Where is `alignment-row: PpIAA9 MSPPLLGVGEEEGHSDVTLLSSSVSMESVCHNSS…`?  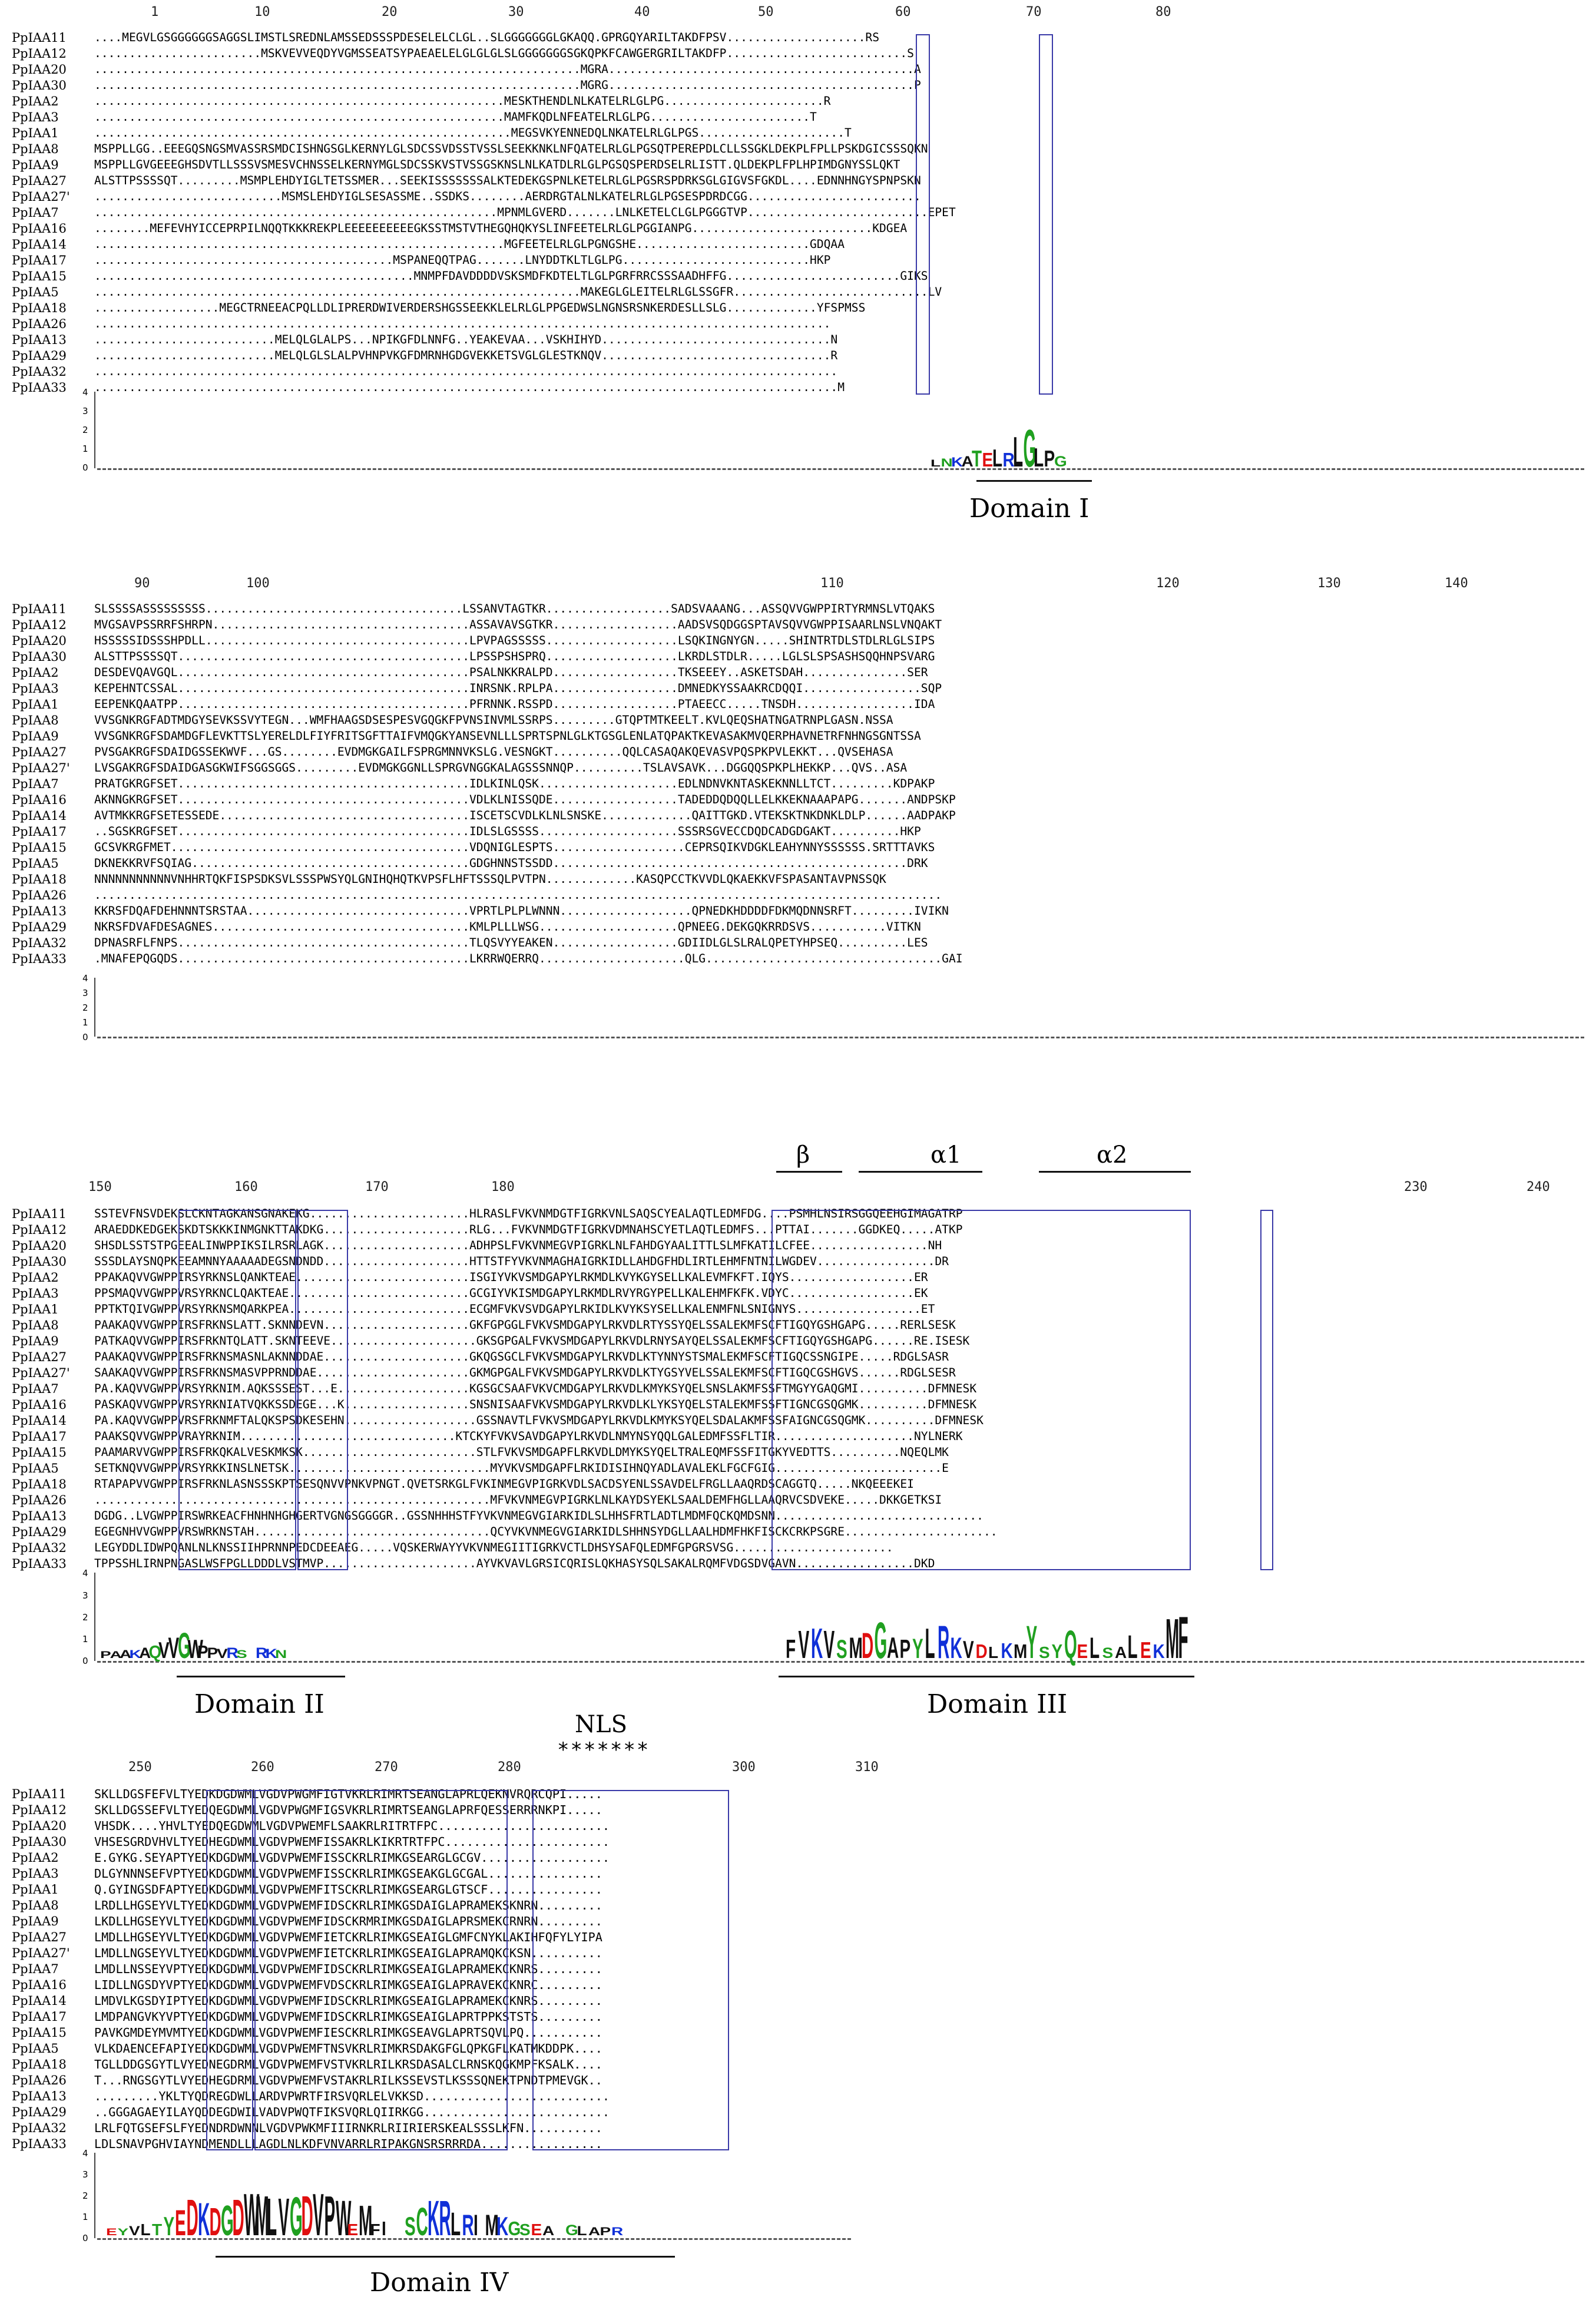 alignment-row: PpIAA9 MSPPLLGVGEEEGHSDVTLLSSSVSMESVCHNSS… is located at coordinates (478, 165).